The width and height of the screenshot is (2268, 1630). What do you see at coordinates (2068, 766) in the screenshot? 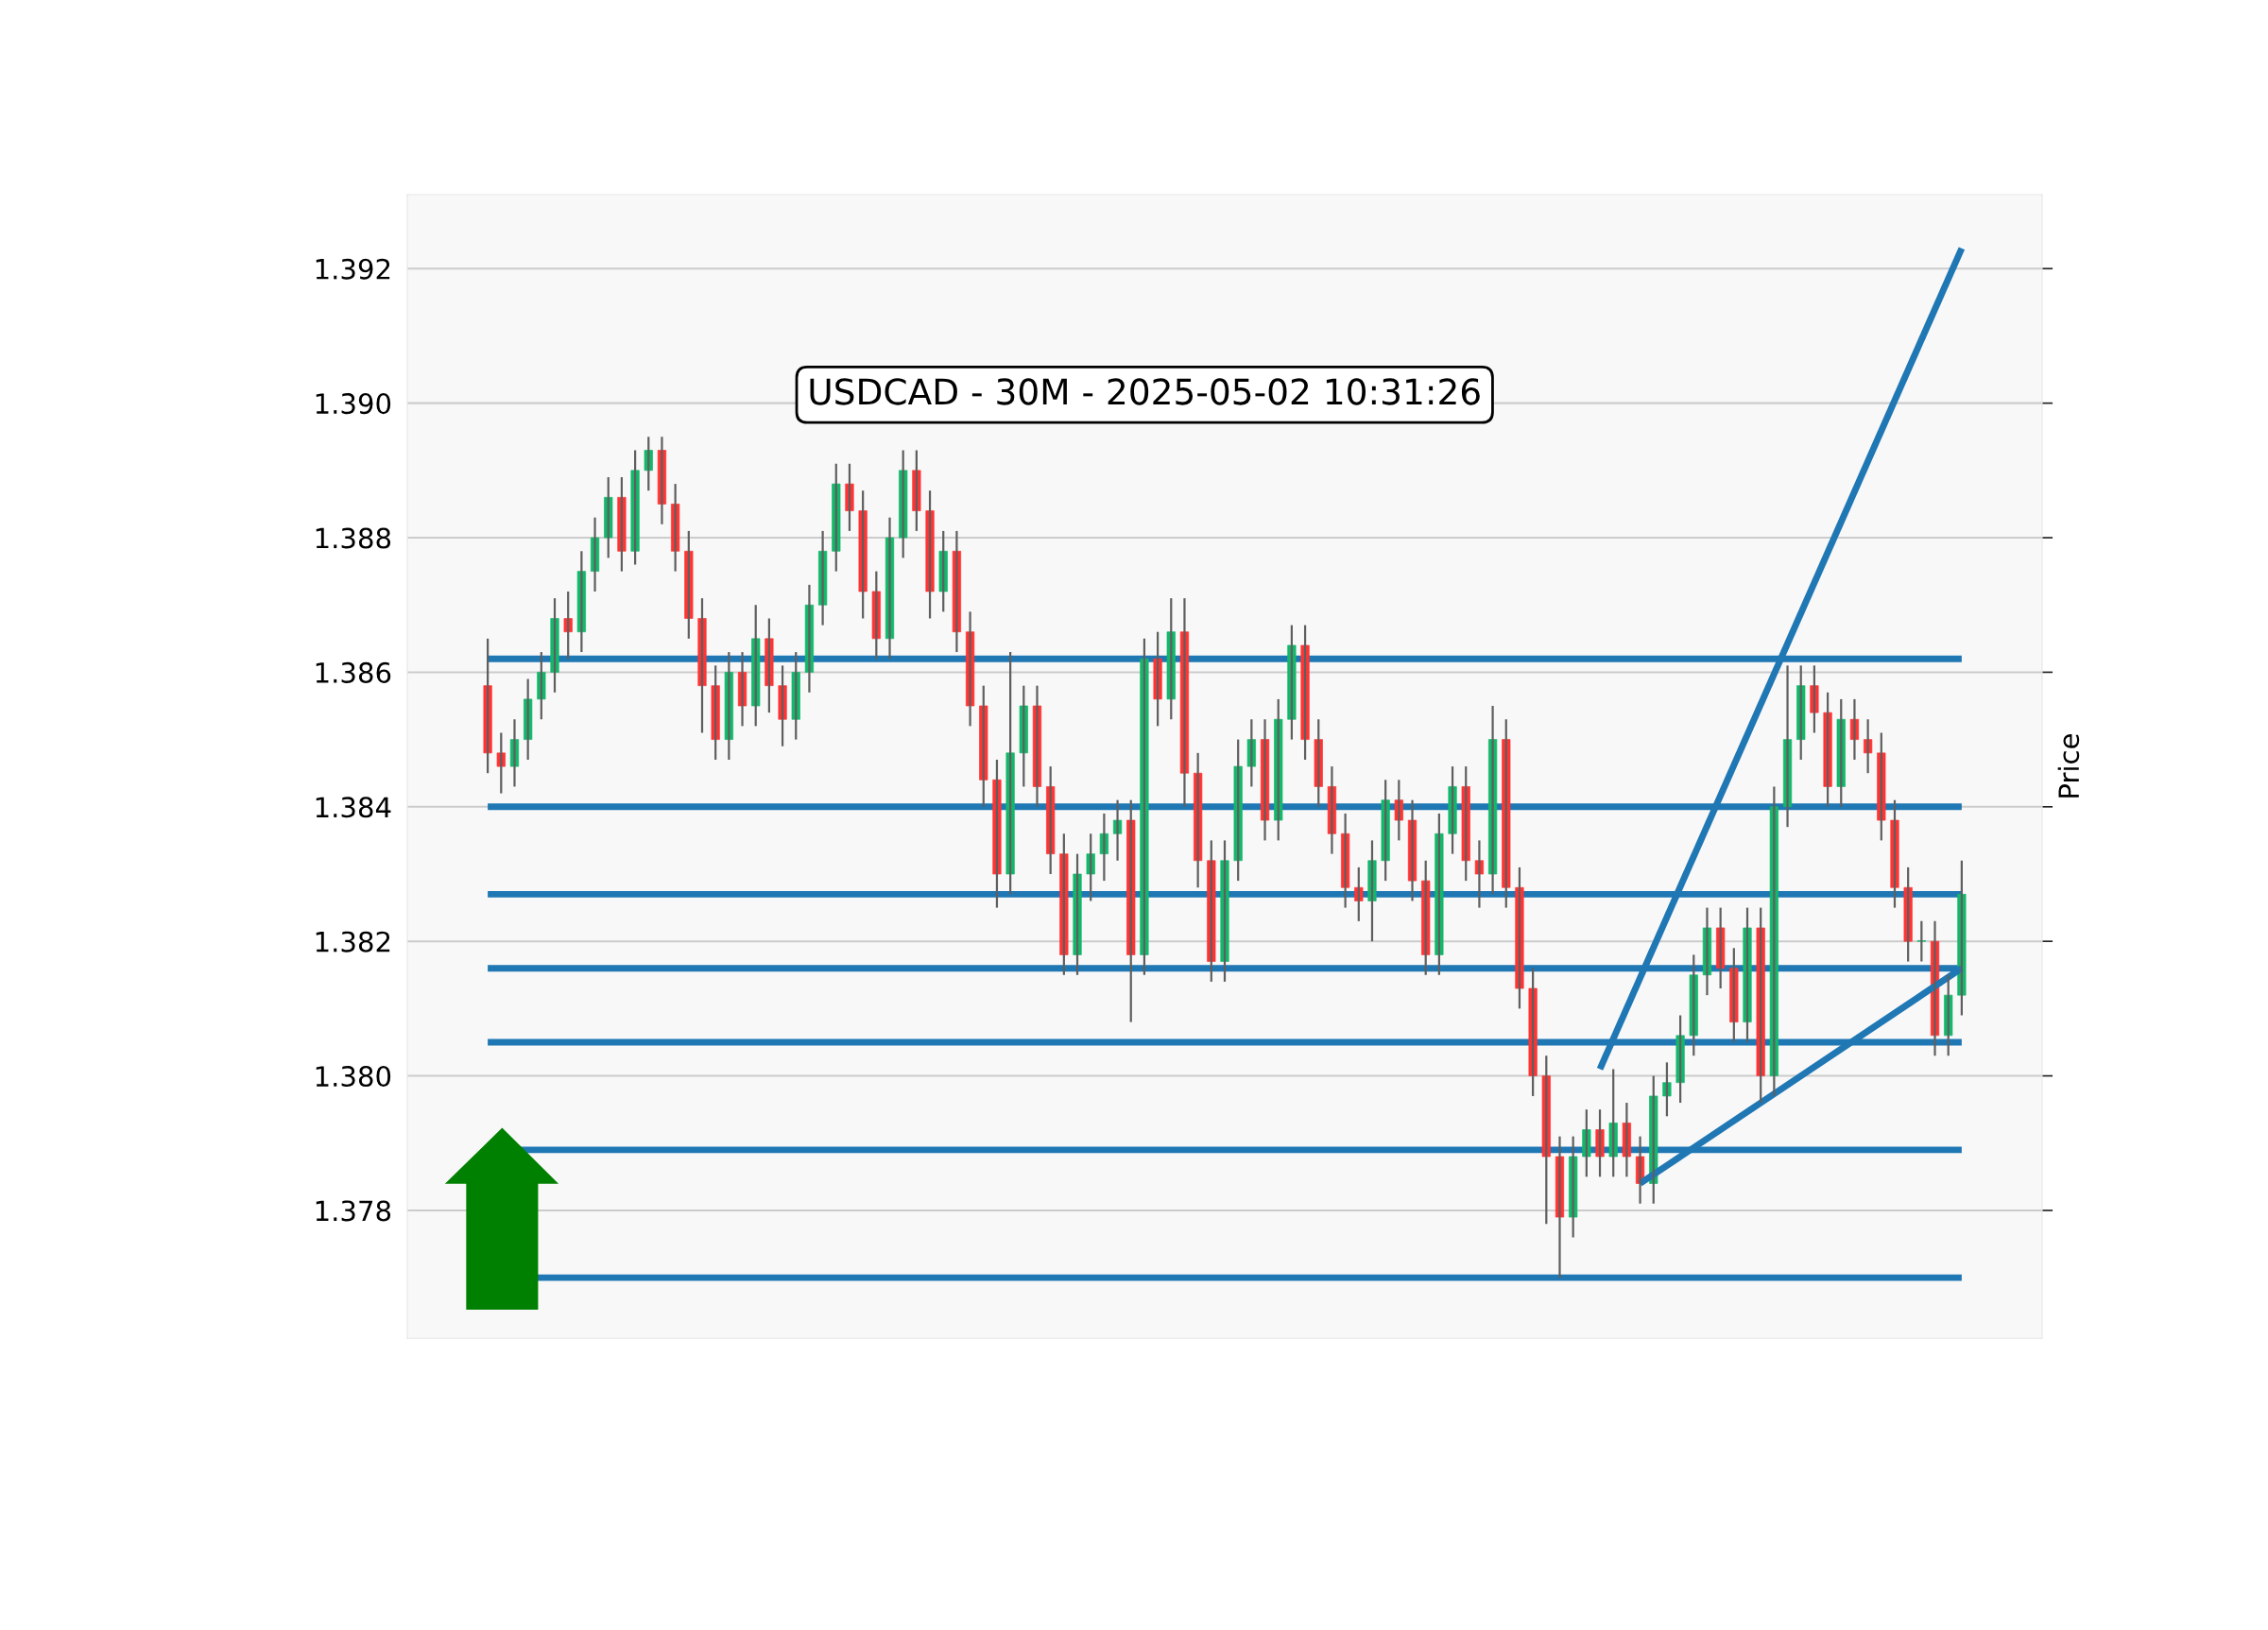
I see `y-axis-title: Price` at bounding box center [2068, 766].